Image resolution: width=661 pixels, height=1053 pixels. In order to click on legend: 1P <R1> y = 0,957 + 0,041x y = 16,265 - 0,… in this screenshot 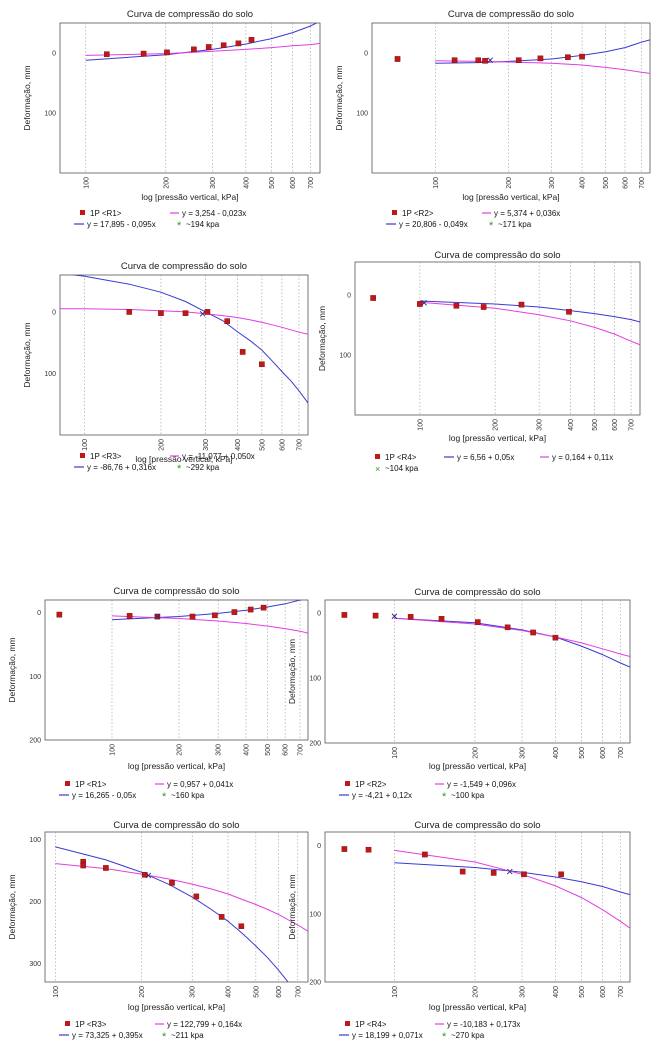, I will do `click(146, 791)`.